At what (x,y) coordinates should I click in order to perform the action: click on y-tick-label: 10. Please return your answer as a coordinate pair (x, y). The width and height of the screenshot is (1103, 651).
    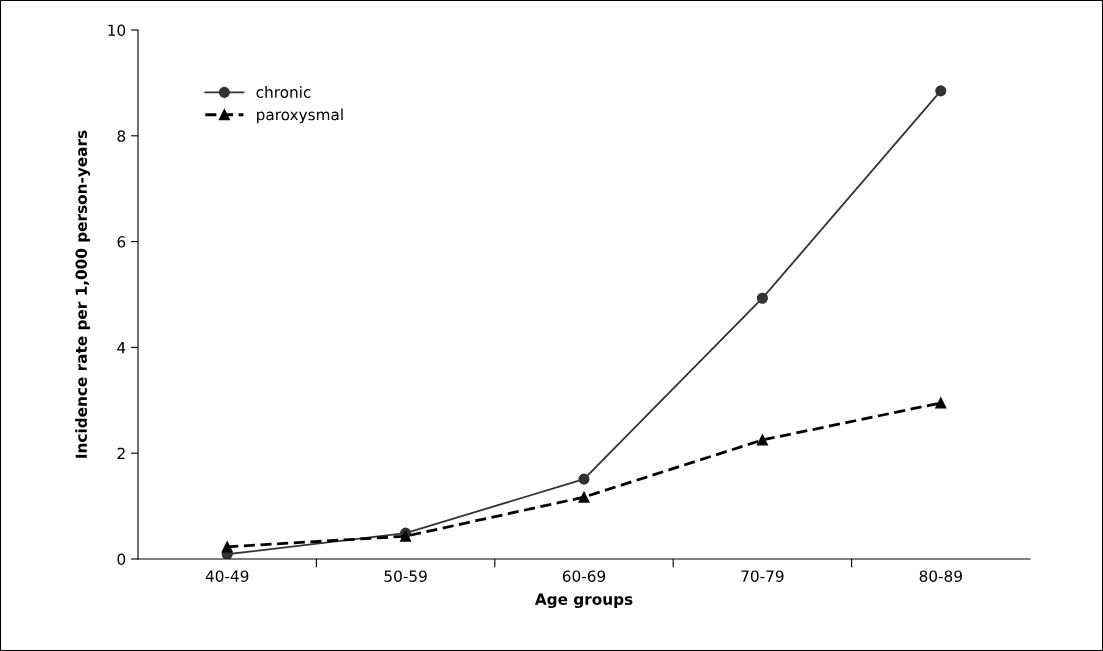
    Looking at the image, I should click on (117, 30).